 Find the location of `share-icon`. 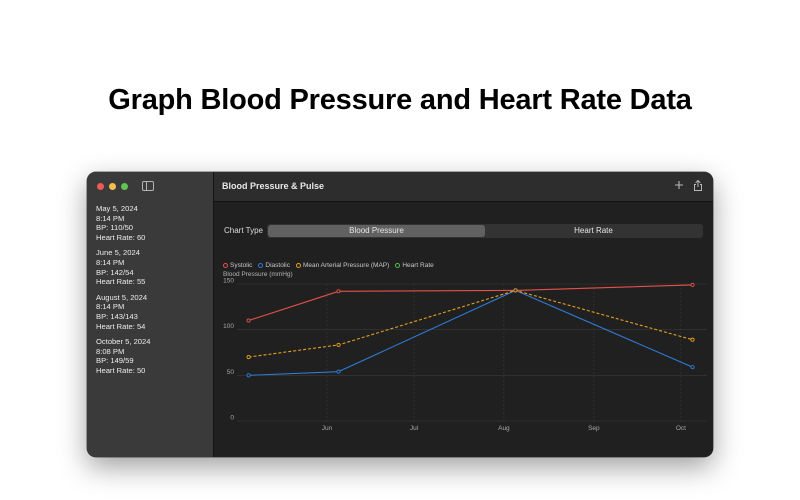

share-icon is located at coordinates (698, 185).